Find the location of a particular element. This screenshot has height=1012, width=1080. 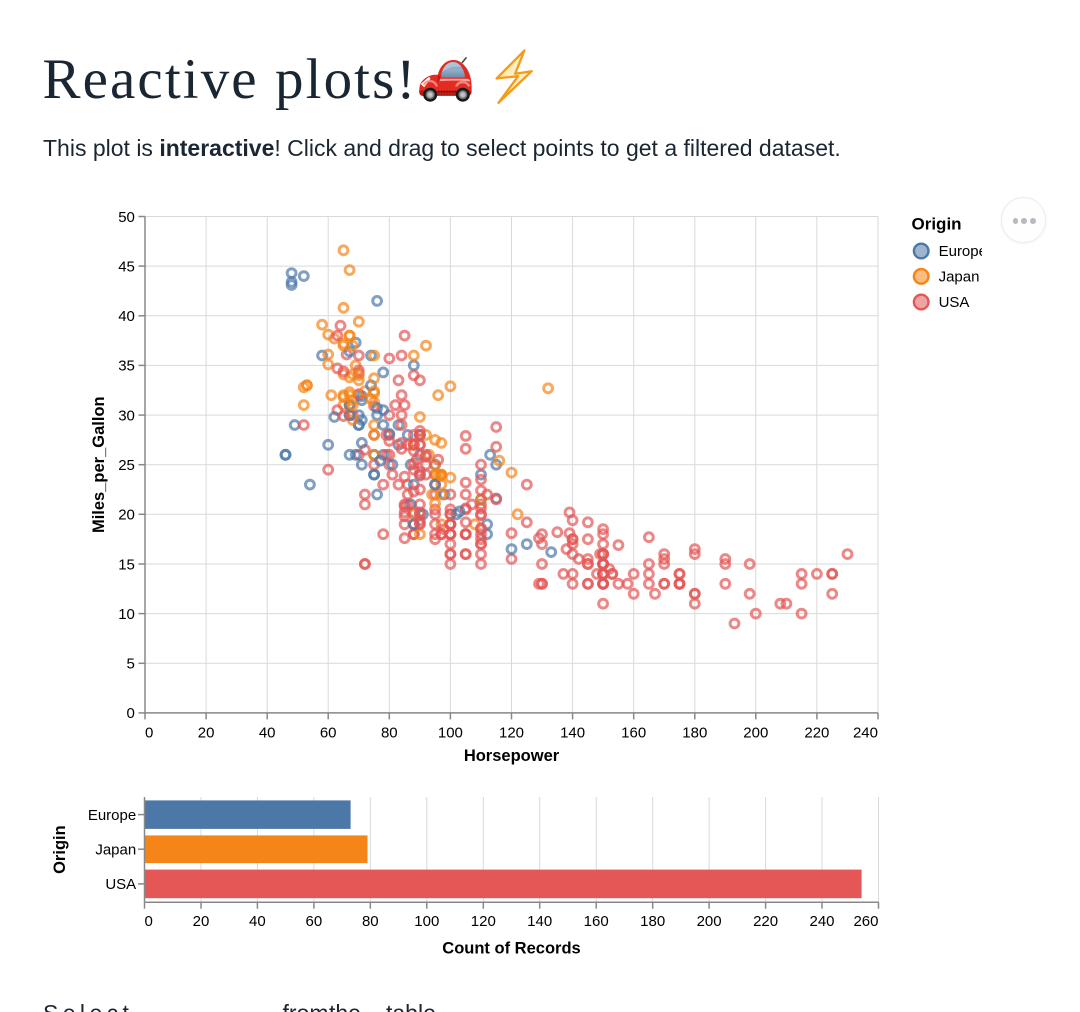

svg-text: 30 is located at coordinates (126, 415).